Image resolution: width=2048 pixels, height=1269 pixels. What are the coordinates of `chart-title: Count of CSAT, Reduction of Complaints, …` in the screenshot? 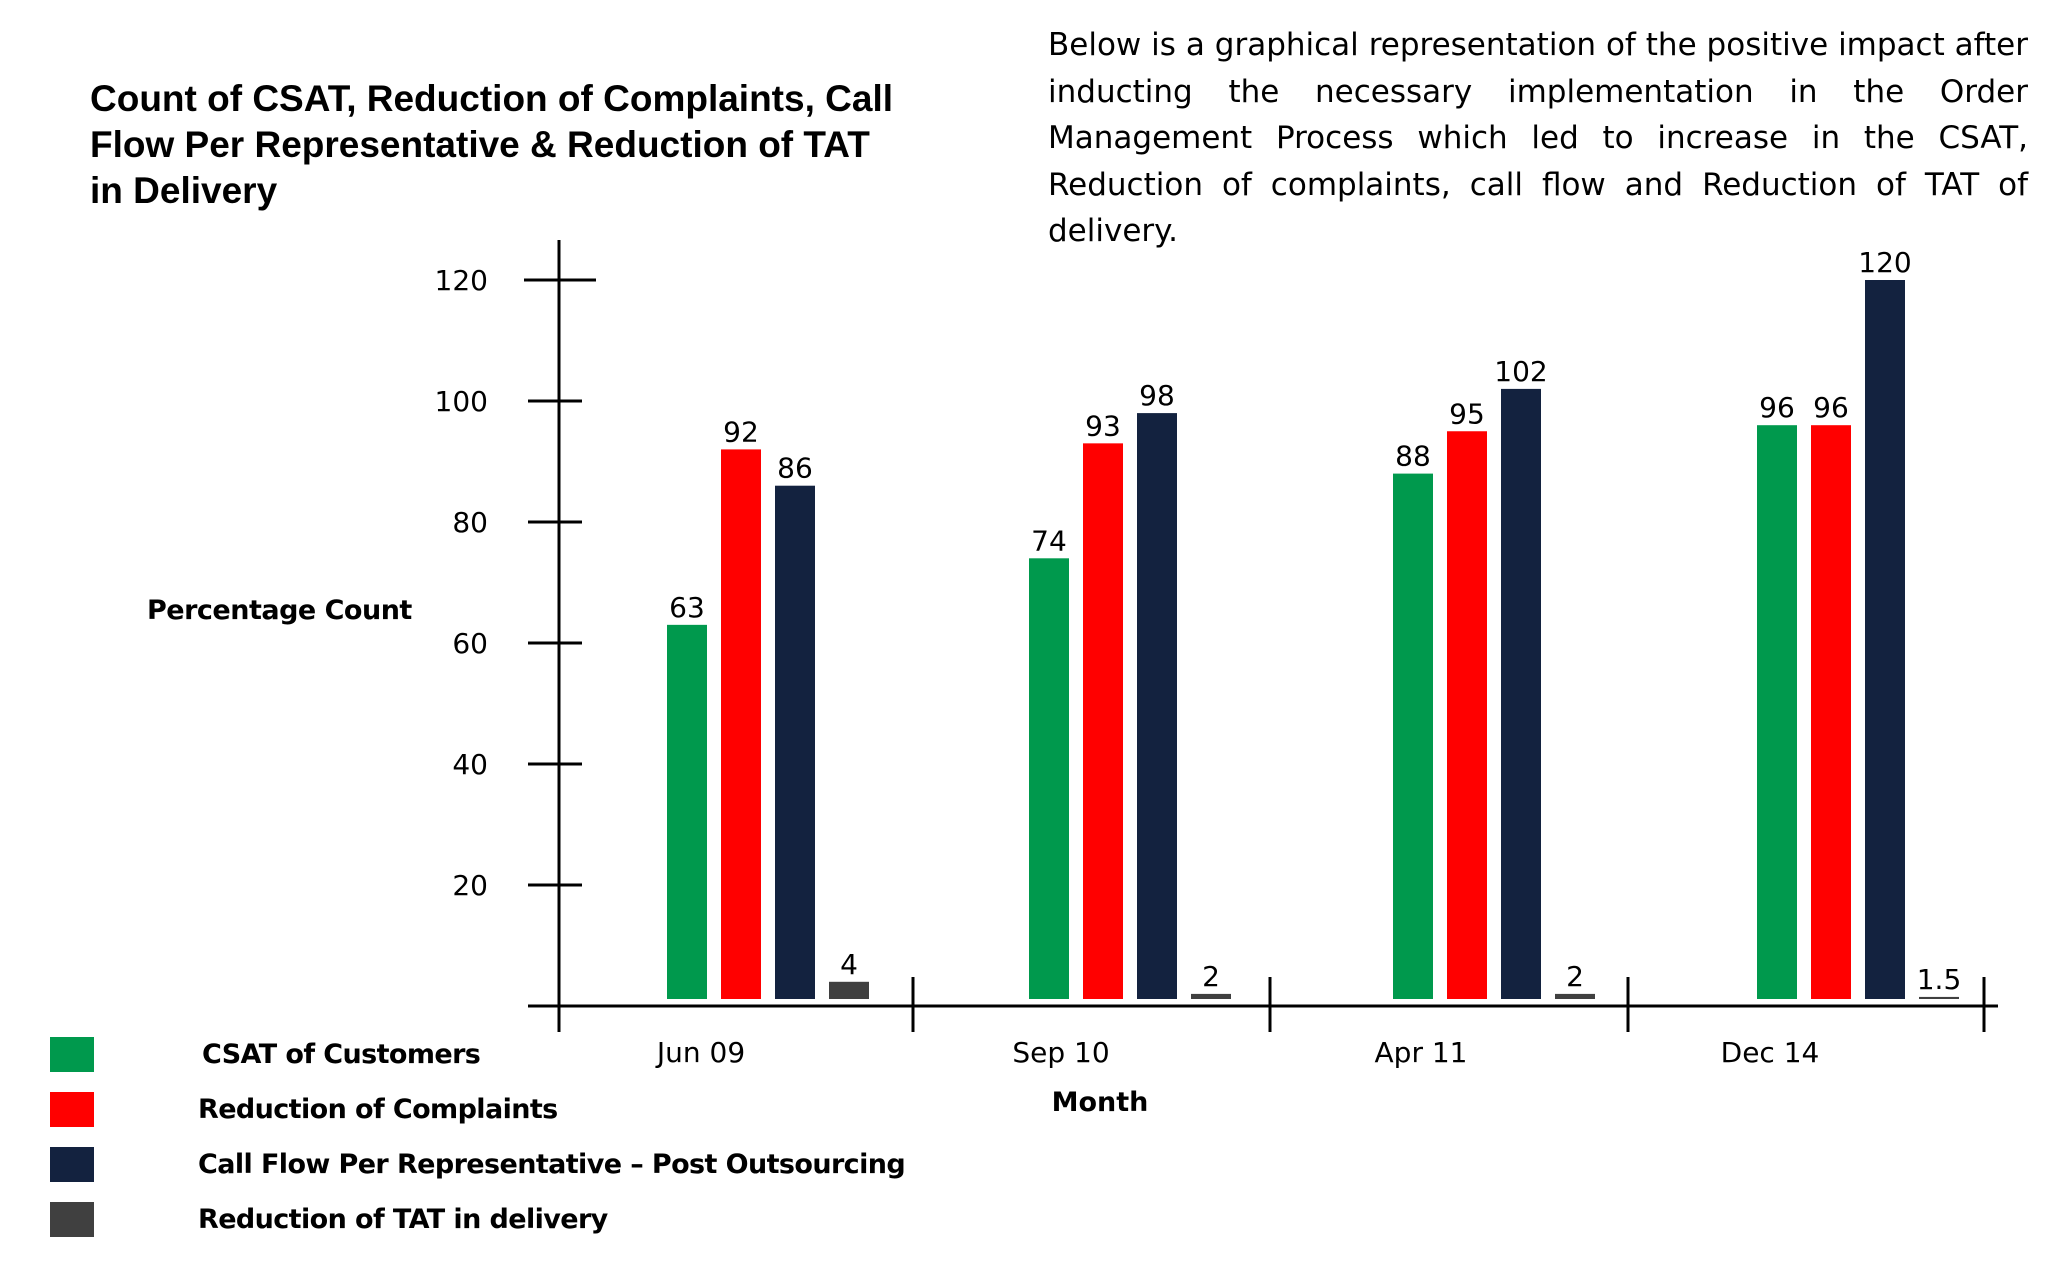 It's located at (491, 144).